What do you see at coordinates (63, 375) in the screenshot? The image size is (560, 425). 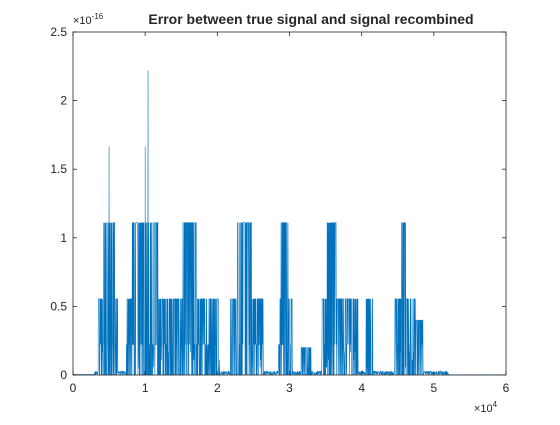 I see `y-tick-label: 0` at bounding box center [63, 375].